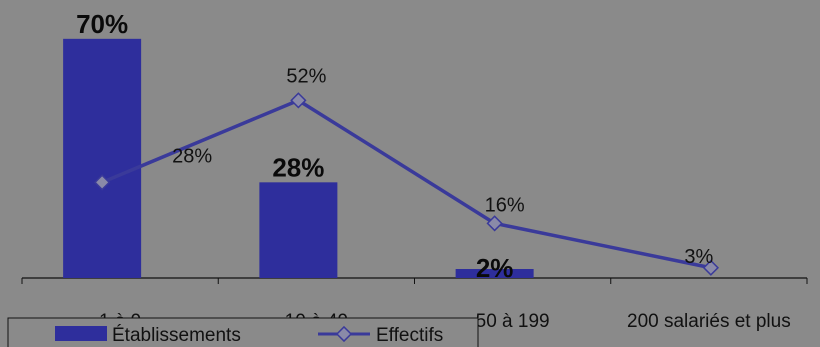 The image size is (820, 347). What do you see at coordinates (495, 268) in the screenshot?
I see `bar-data-label: 2%` at bounding box center [495, 268].